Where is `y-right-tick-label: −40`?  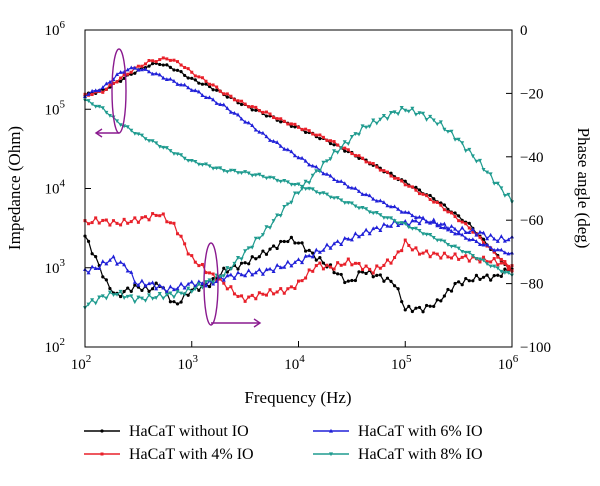
y-right-tick-label: −40 is located at coordinates (531, 158).